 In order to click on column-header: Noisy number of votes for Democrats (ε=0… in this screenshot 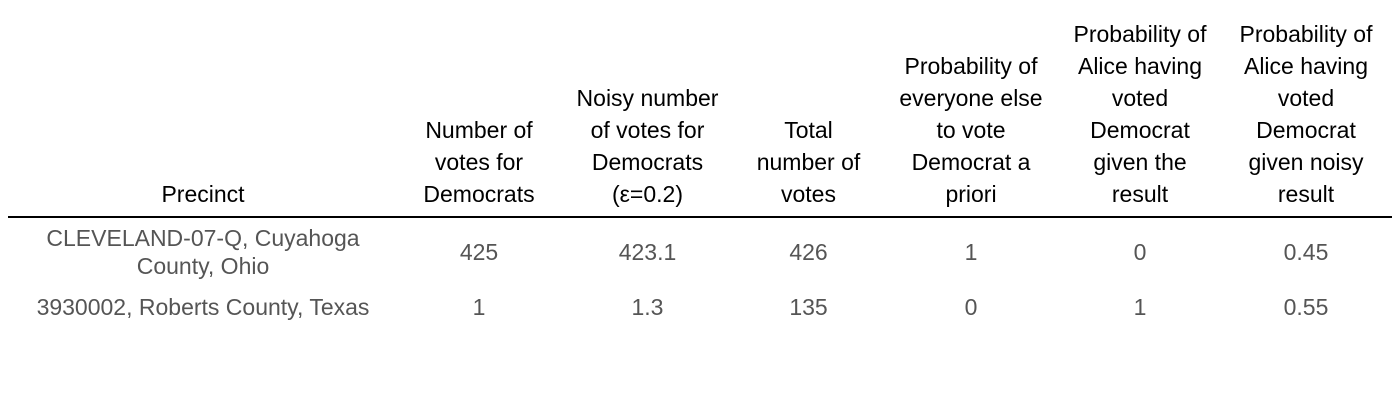, I will do `click(647, 118)`.